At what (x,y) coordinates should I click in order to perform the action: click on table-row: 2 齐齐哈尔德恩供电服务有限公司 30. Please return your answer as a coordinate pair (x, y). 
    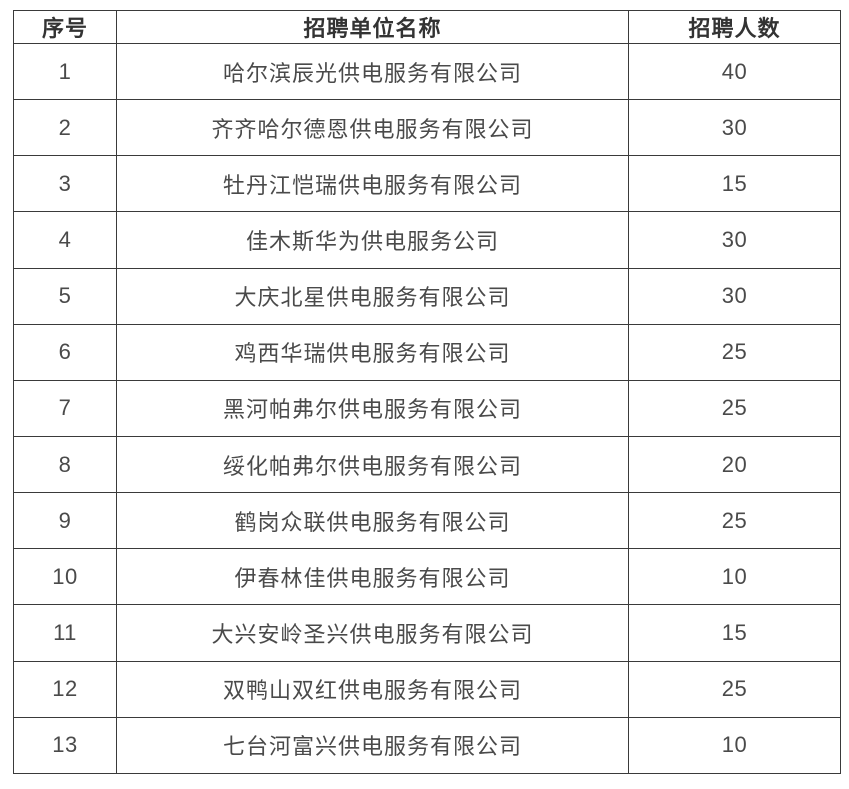
    Looking at the image, I should click on (427, 128).